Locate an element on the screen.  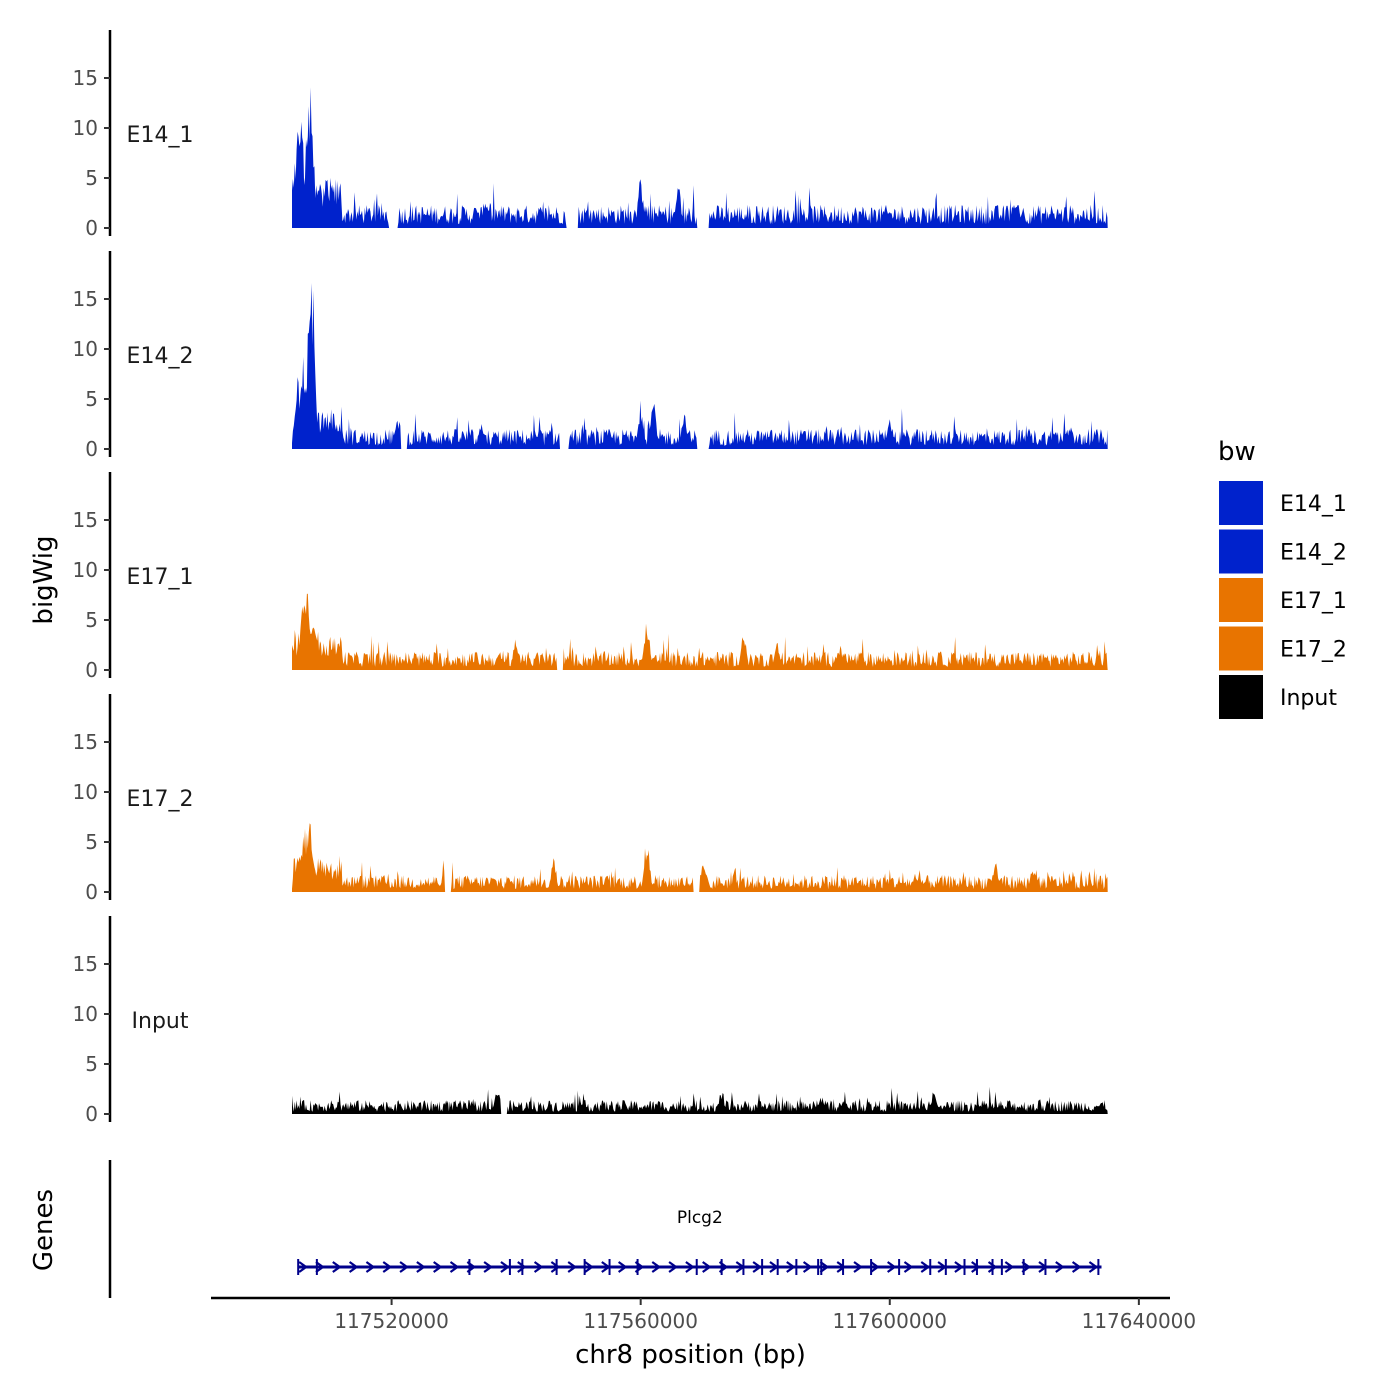
legend-label-E14_1: E14_1 is located at coordinates (1313, 504).